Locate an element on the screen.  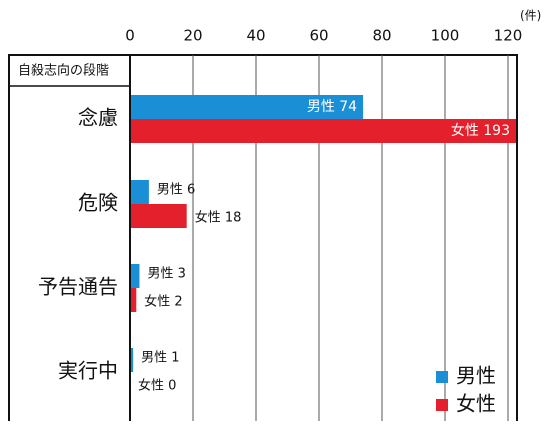
data-label: 女性 2 is located at coordinates (163, 302).